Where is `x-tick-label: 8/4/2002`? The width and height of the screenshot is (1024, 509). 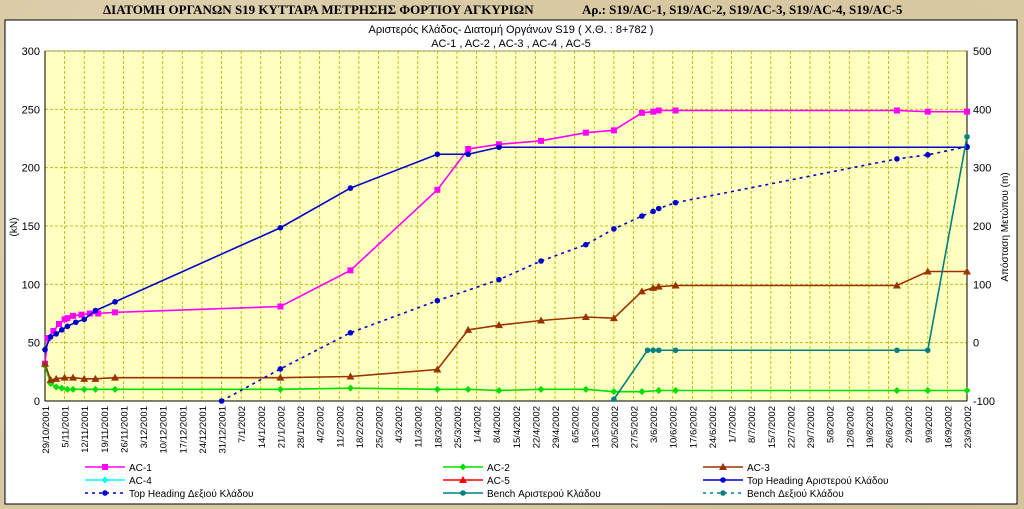
x-tick-label: 8/4/2002 is located at coordinates (497, 424).